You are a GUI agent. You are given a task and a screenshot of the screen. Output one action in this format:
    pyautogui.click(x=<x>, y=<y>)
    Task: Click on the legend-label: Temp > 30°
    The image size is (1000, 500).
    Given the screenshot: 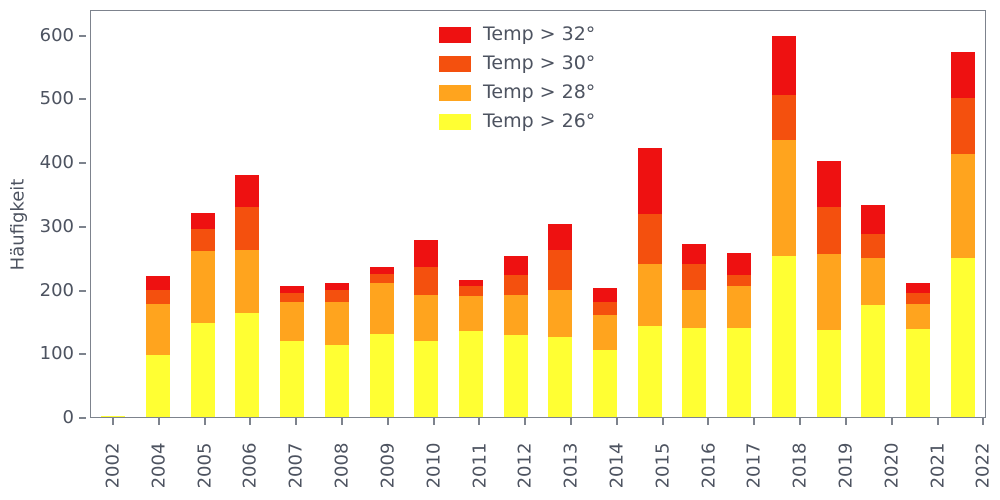 What is the action you would take?
    pyautogui.click(x=539, y=63)
    